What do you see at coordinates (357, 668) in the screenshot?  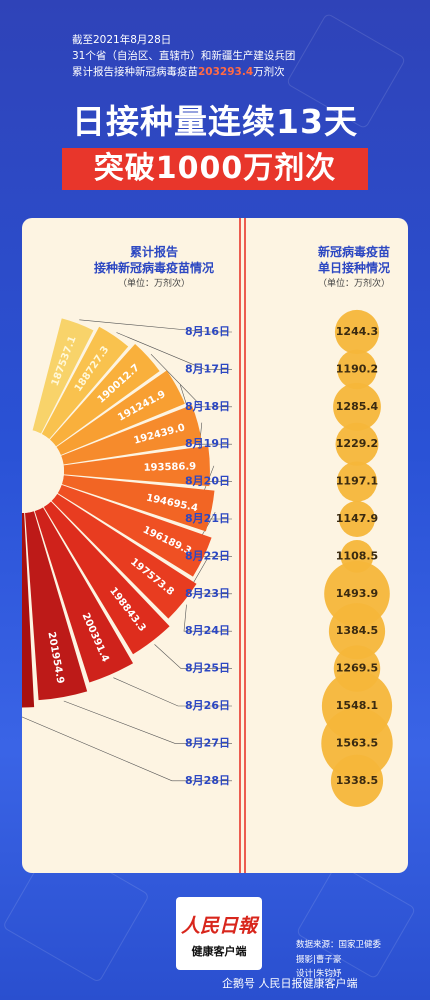 I see `daily-value-label: 1269.5` at bounding box center [357, 668].